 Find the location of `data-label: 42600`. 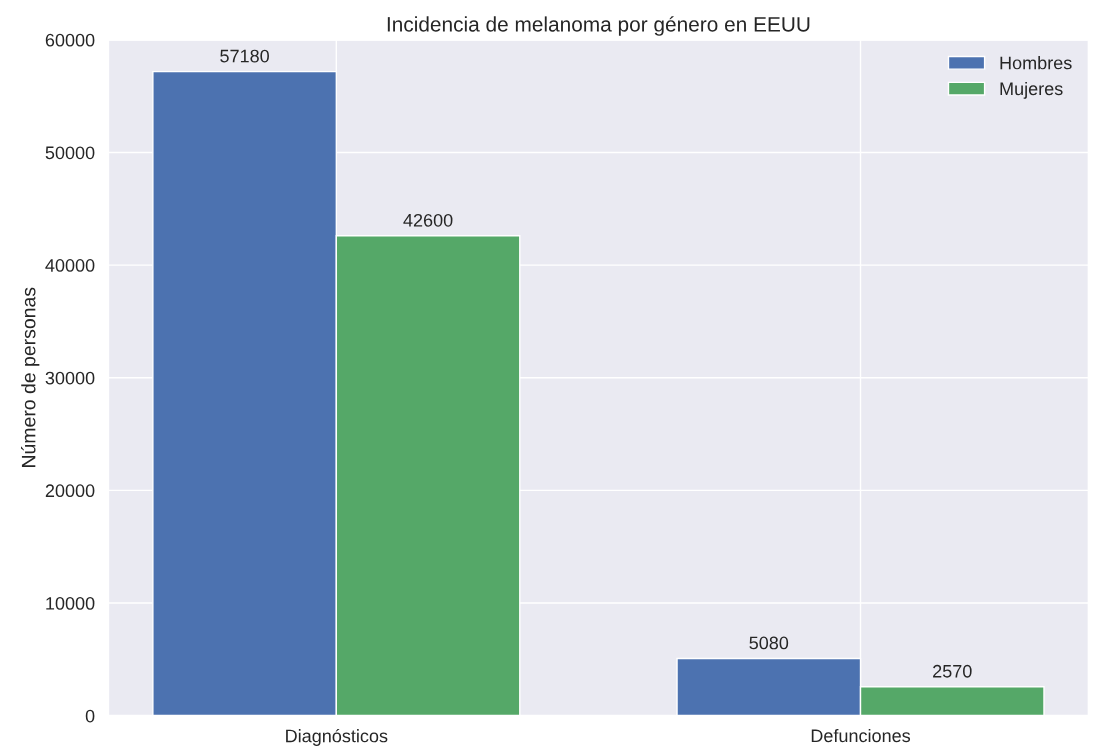

data-label: 42600 is located at coordinates (428, 220).